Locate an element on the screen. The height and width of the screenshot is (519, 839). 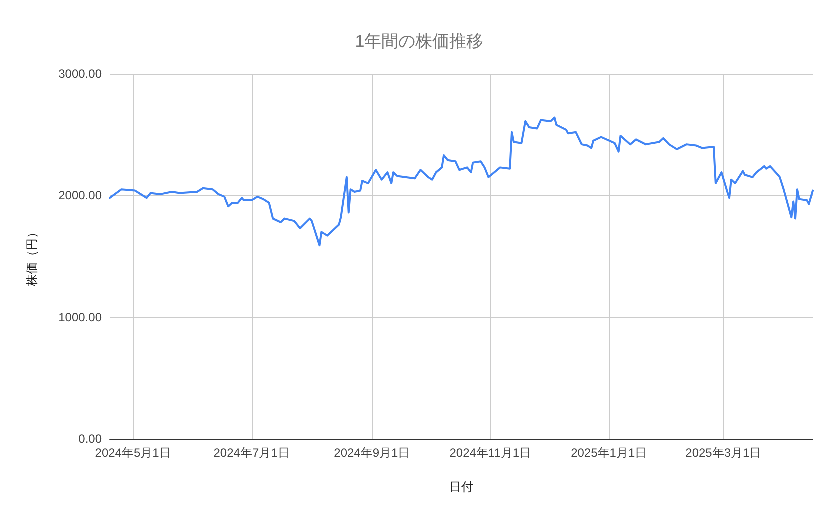
x-tick-label: 2024年7月1日 is located at coordinates (252, 453).